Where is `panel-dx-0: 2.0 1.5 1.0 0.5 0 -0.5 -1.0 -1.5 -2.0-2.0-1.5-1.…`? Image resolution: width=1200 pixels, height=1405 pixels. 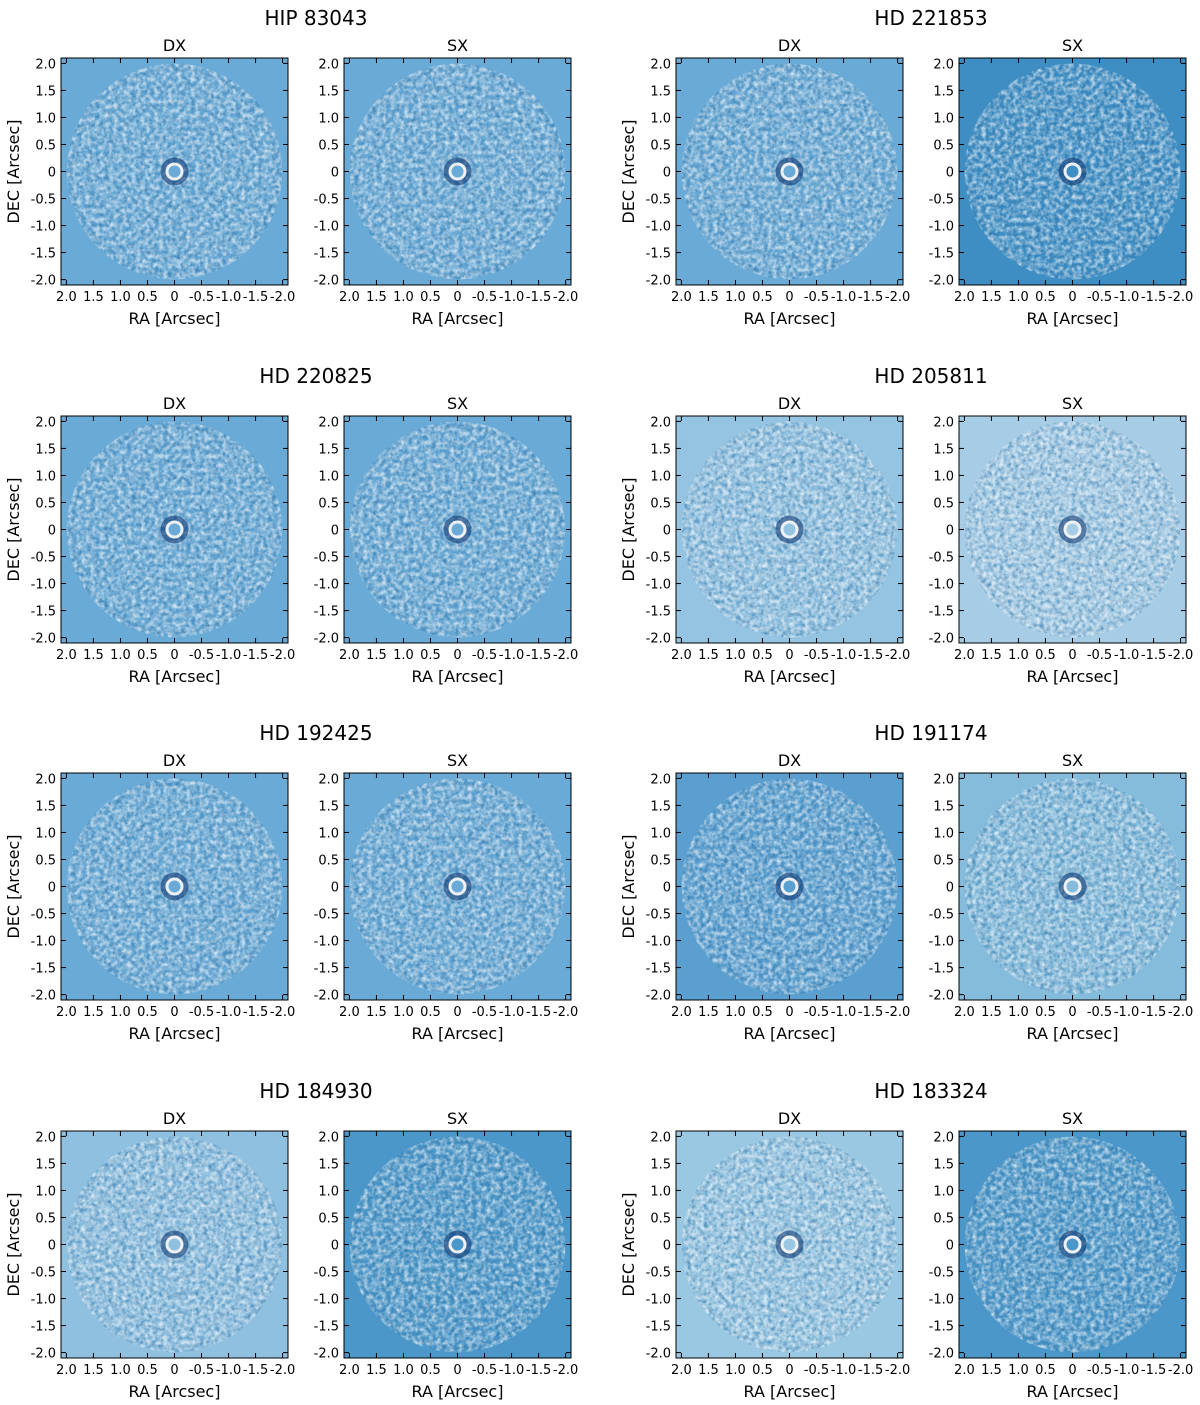
panel-dx-0: 2.0 1.5 1.0 0.5 0 -0.5 -1.0 -1.5 -2.0-2.0-1.5-1.… is located at coordinates (163, 182).